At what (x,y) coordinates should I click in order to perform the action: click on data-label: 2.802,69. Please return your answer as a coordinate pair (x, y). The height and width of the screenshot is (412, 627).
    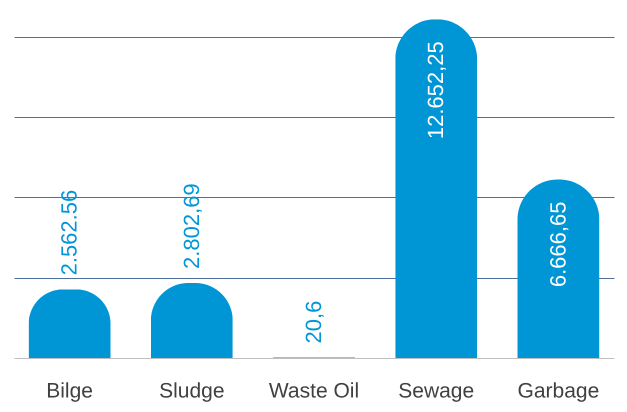
    Looking at the image, I should click on (191, 226).